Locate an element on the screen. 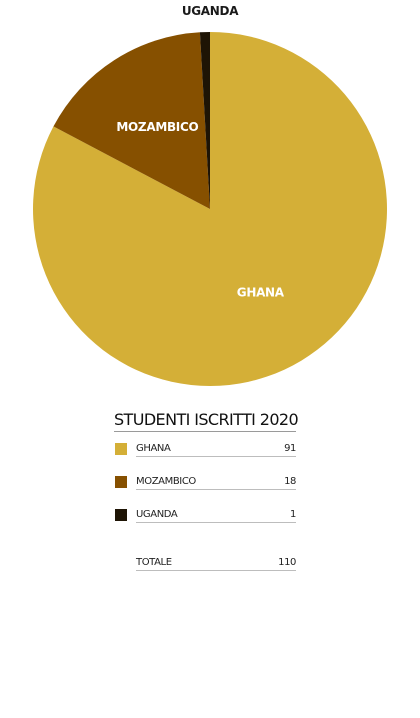 The width and height of the screenshot is (420, 718). slice-label-mozambico: MOZAMBICO is located at coordinates (157, 127).